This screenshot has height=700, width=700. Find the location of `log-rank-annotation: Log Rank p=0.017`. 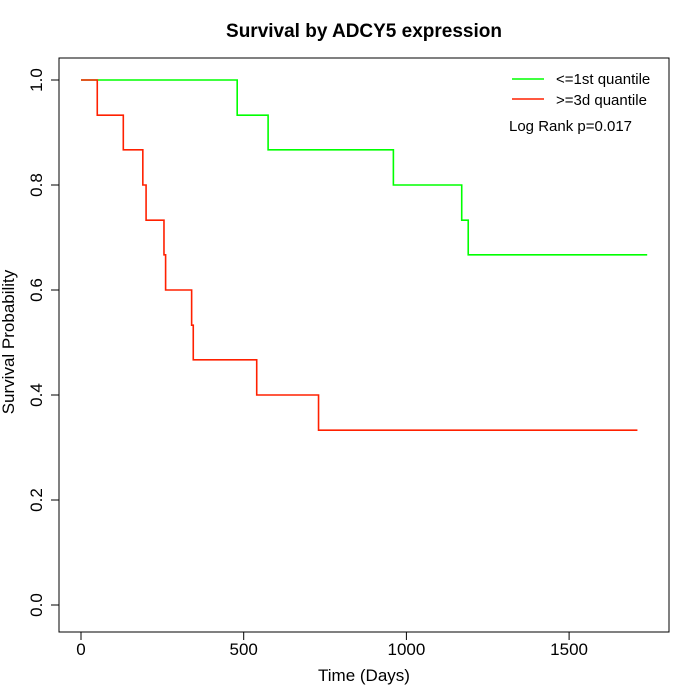

log-rank-annotation: Log Rank p=0.017 is located at coordinates (570, 126).